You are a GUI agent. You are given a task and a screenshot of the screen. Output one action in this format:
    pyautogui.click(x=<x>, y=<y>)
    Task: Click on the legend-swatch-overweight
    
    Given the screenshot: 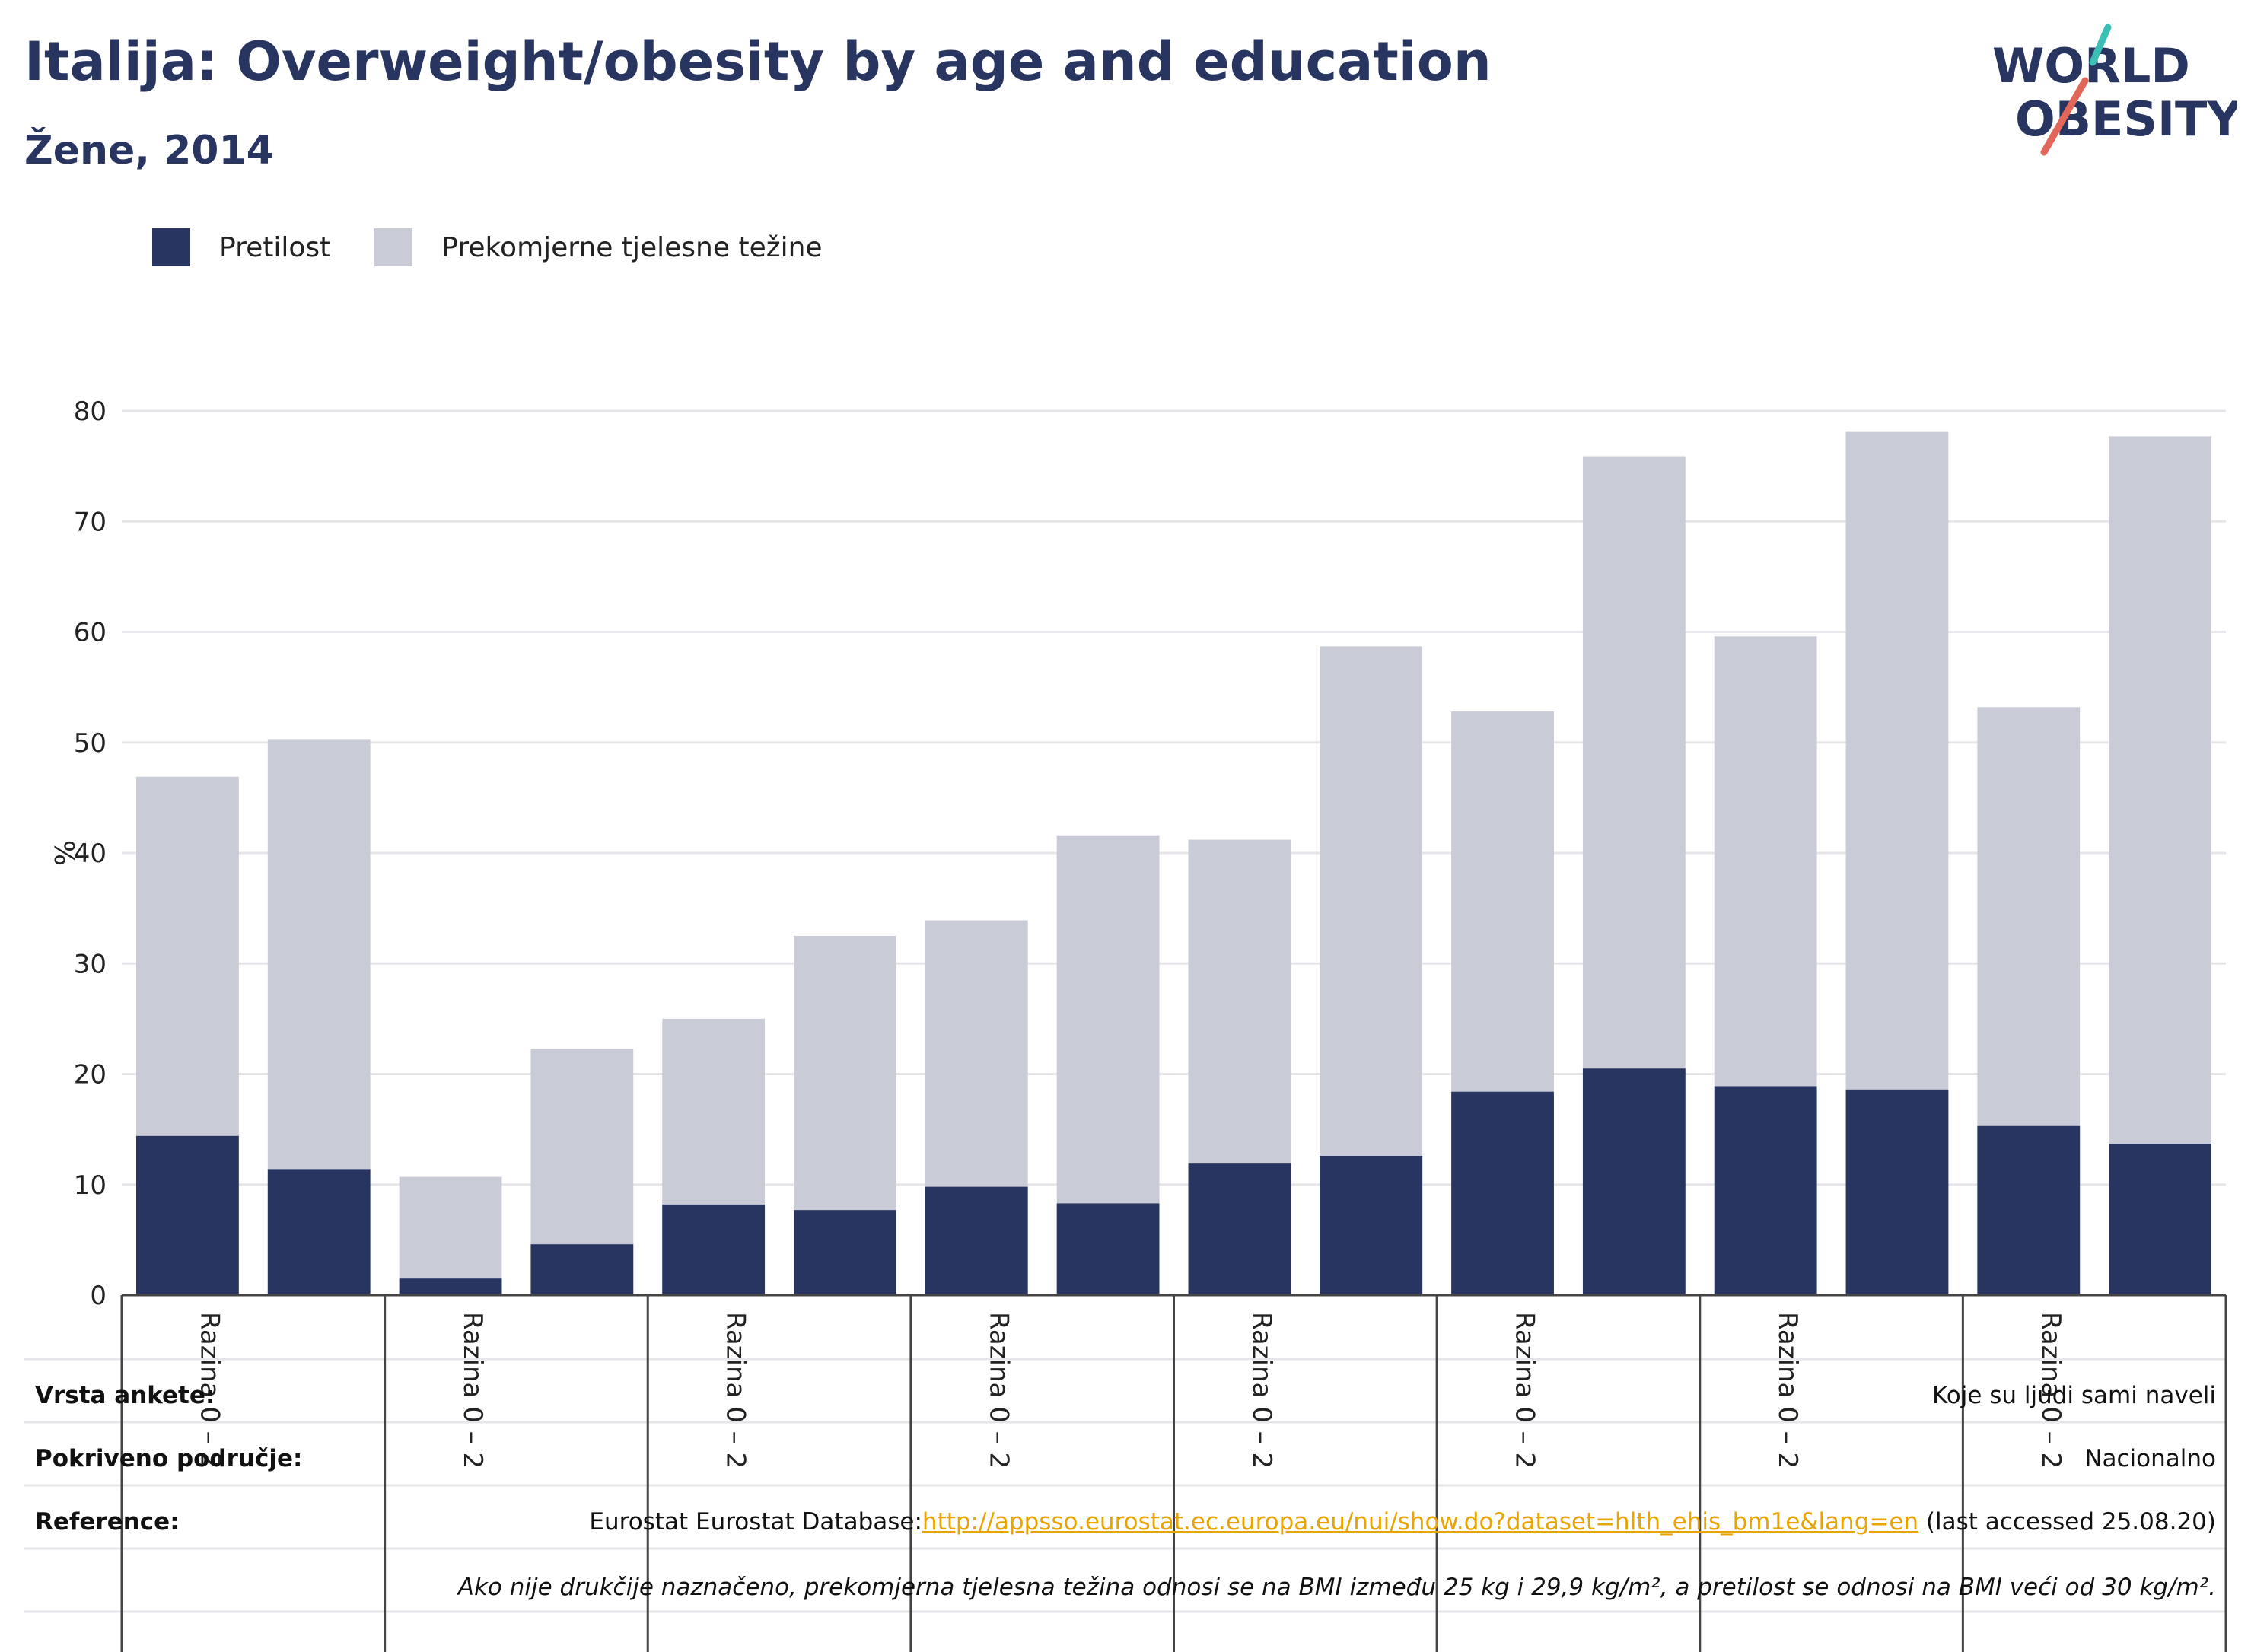 What is the action you would take?
    pyautogui.click(x=393, y=247)
    